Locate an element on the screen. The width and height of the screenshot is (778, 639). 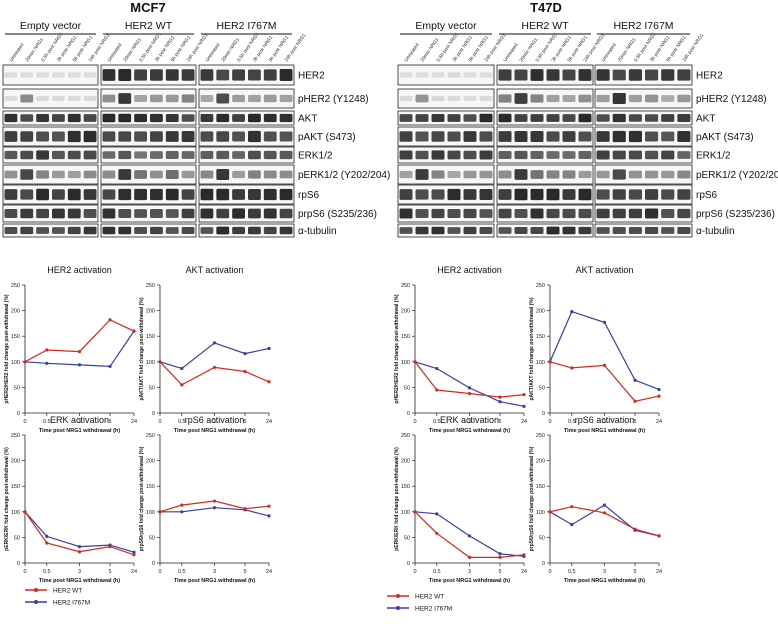
group-label: HER2 WT is located at coordinates (545, 26).